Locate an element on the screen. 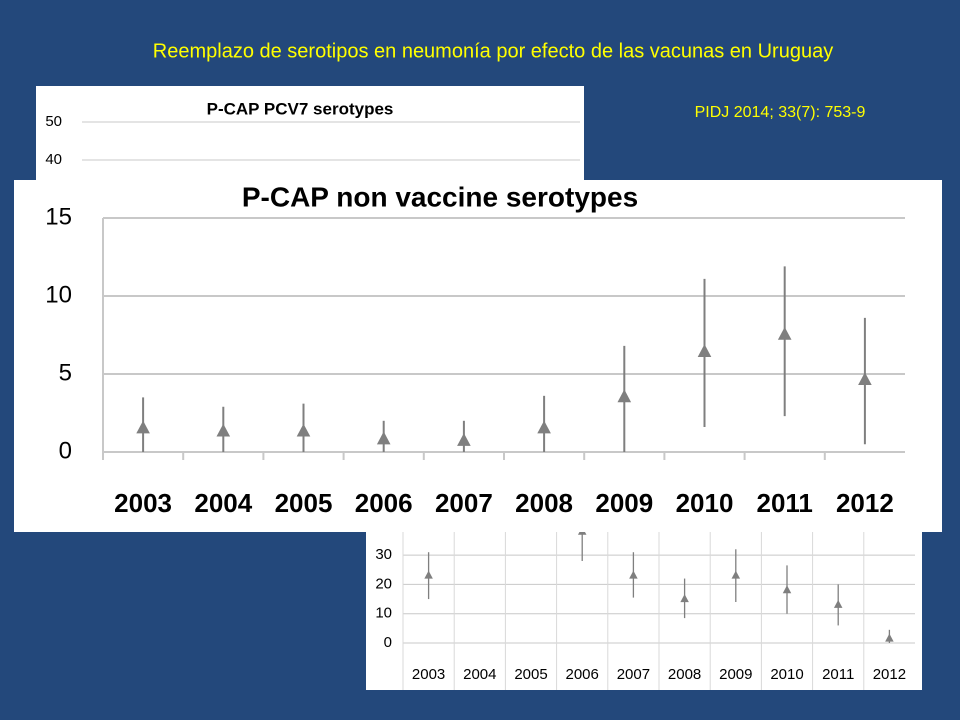  y-tick-label: 5 is located at coordinates (65, 372).